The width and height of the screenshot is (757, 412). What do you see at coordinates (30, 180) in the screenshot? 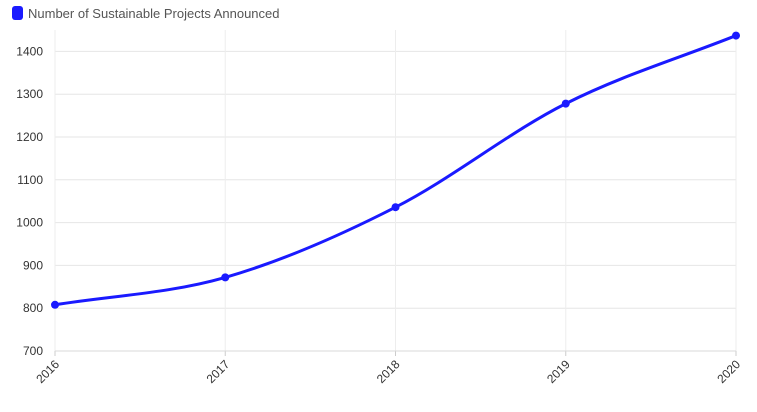
I see `y-tick-label: 1100` at bounding box center [30, 180].